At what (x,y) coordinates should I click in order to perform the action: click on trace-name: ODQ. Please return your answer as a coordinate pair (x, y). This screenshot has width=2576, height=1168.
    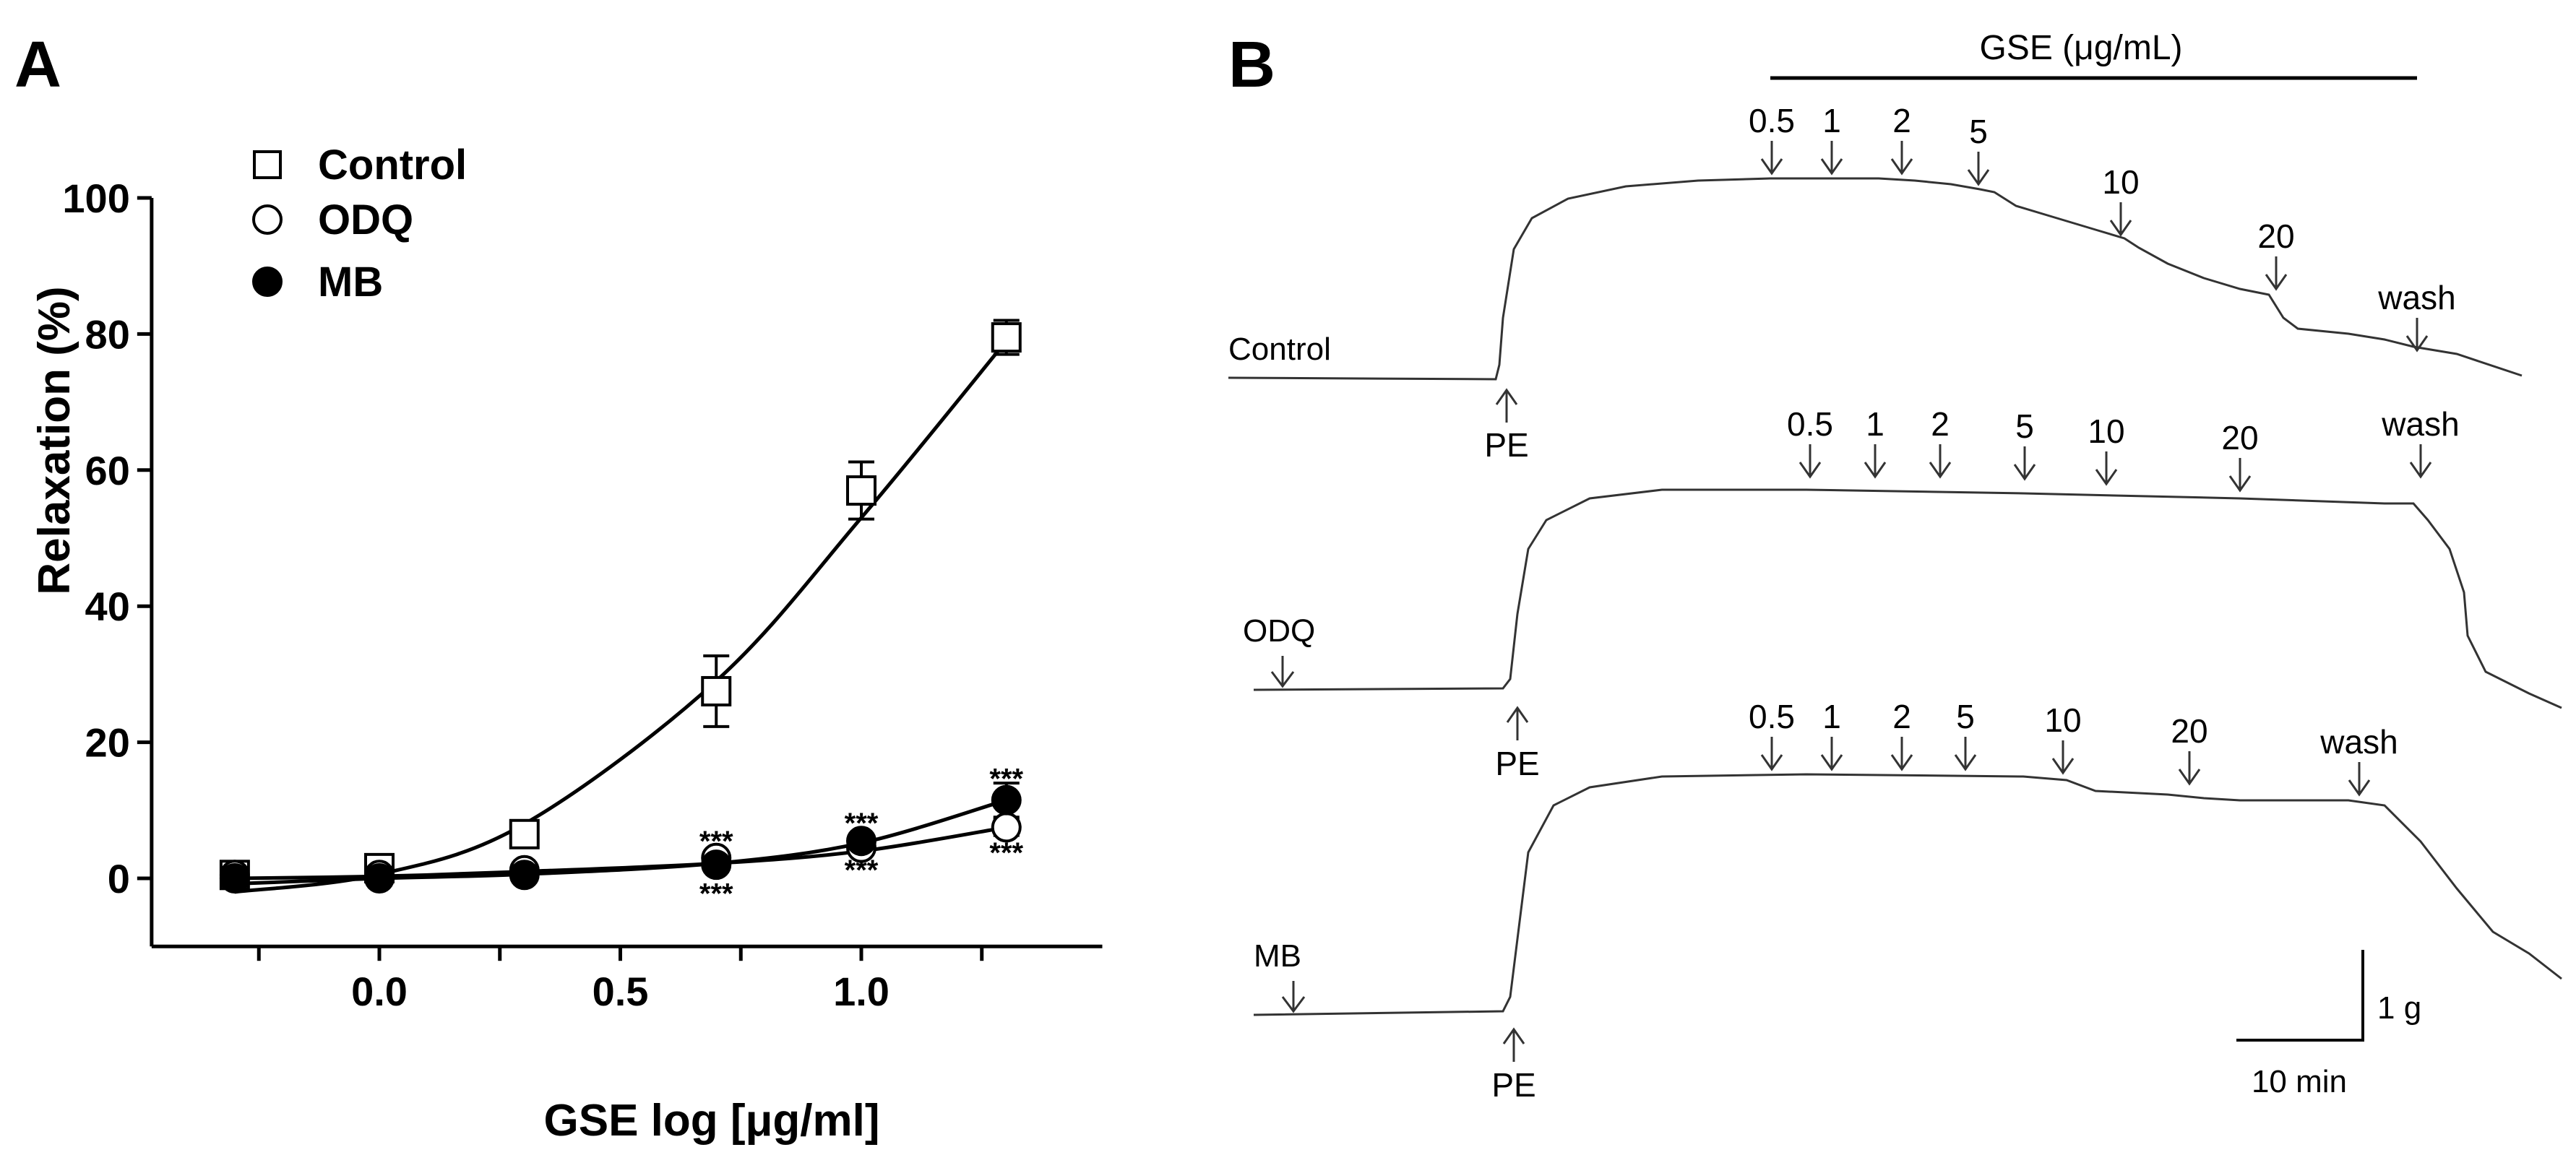
    Looking at the image, I should click on (1279, 631).